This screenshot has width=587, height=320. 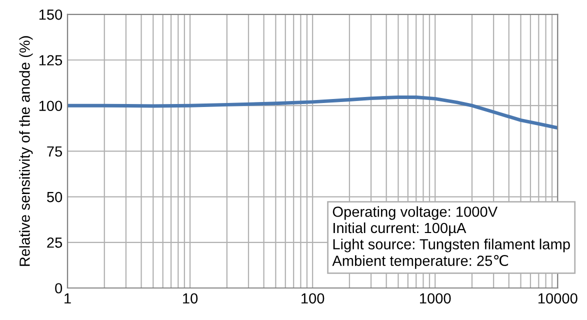 What do you see at coordinates (54, 151) in the screenshot?
I see `y-tick-label: 75` at bounding box center [54, 151].